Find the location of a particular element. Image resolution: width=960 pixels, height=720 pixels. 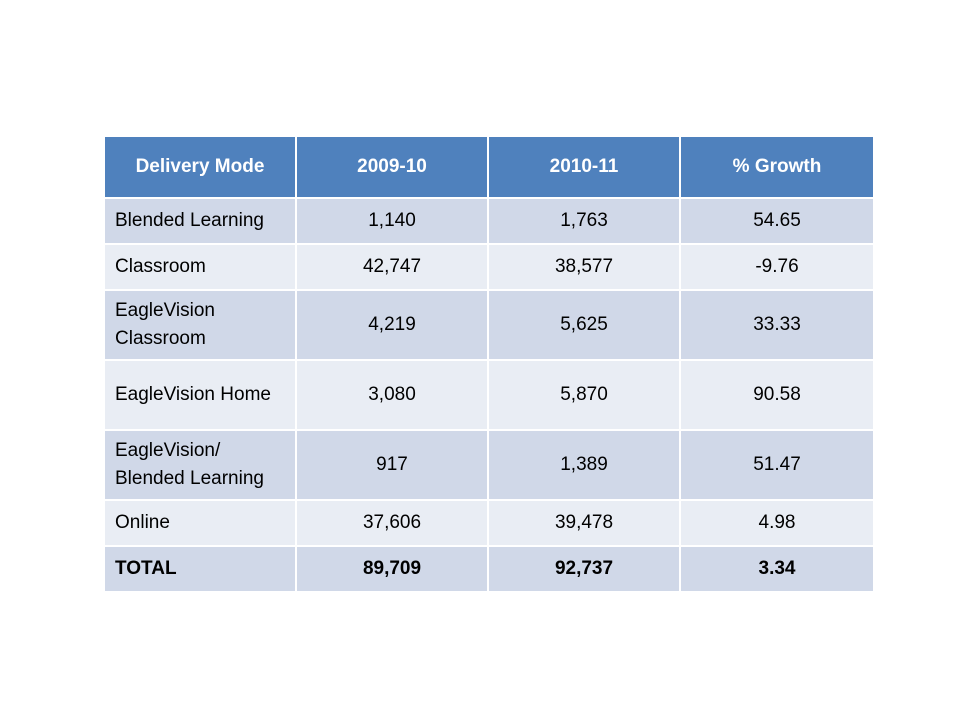

cell-2010-11: 38,577 is located at coordinates (584, 267).